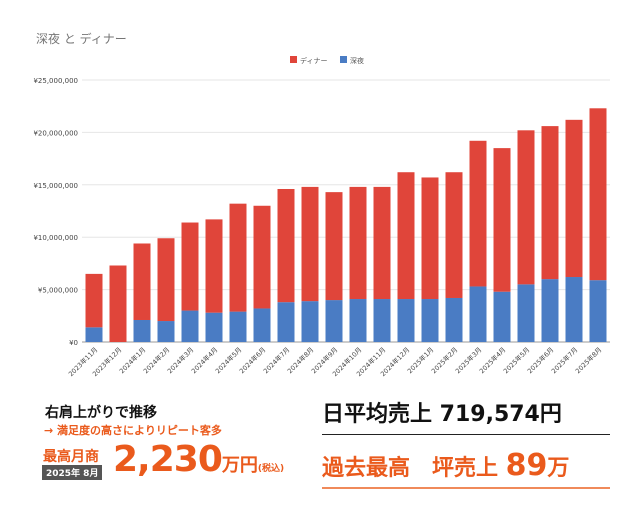 The height and width of the screenshot is (509, 644). I want to click on x-tick-label: 2025年8月, so click(588, 360).